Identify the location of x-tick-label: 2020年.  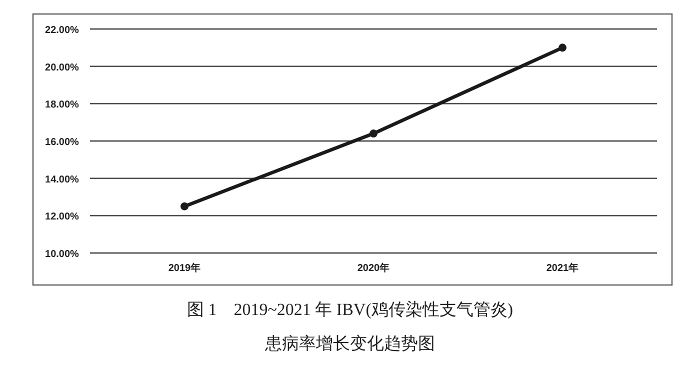
(373, 268).